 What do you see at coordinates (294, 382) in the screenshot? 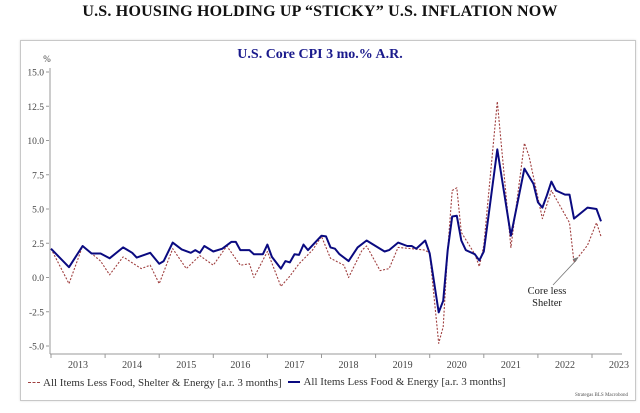
I see `legend-swatch-solid` at bounding box center [294, 382].